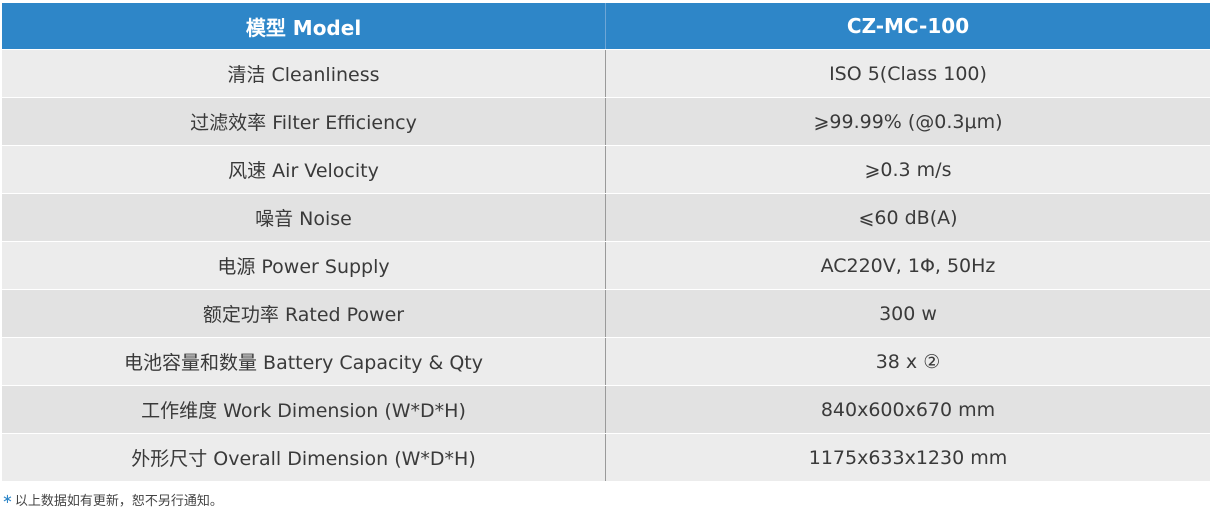  I want to click on row-label: 工作维度 Work Dimension (W*D*H), so click(304, 409).